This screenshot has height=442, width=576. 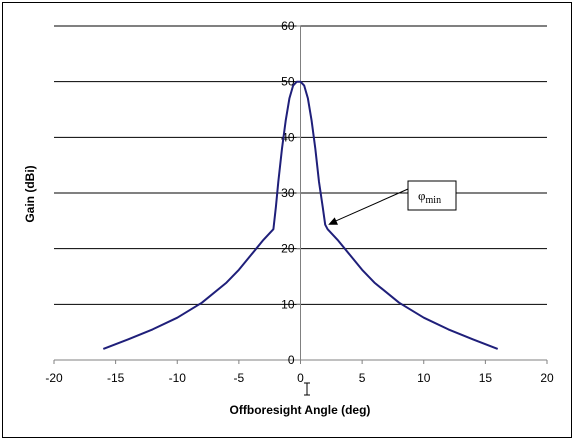 What do you see at coordinates (434, 200) in the screenshot?
I see `callout-subscript: min` at bounding box center [434, 200].